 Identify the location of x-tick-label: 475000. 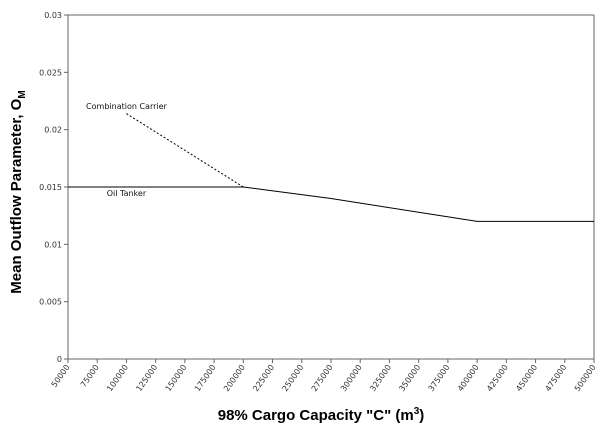
(556, 378).